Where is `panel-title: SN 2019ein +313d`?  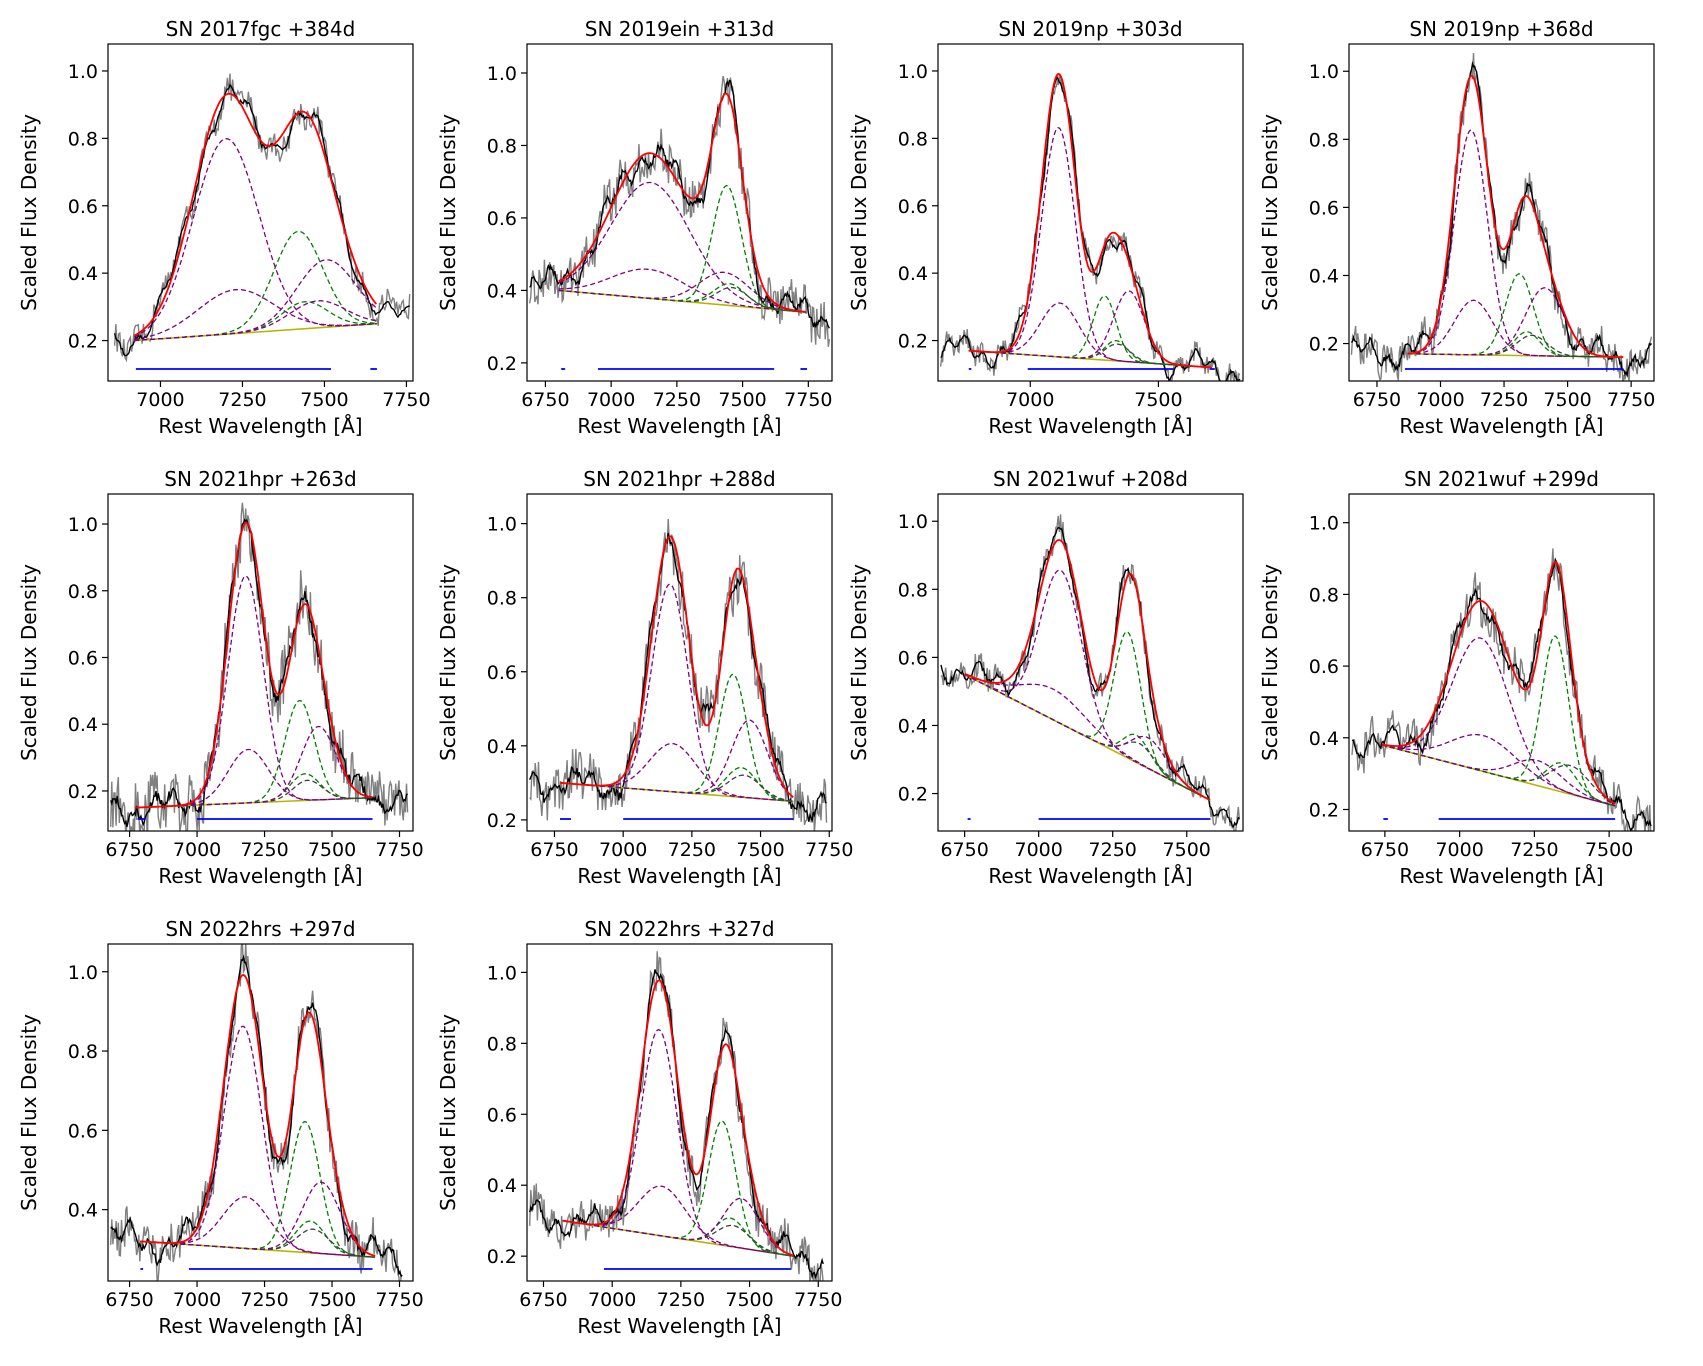 panel-title: SN 2019ein +313d is located at coordinates (679, 29).